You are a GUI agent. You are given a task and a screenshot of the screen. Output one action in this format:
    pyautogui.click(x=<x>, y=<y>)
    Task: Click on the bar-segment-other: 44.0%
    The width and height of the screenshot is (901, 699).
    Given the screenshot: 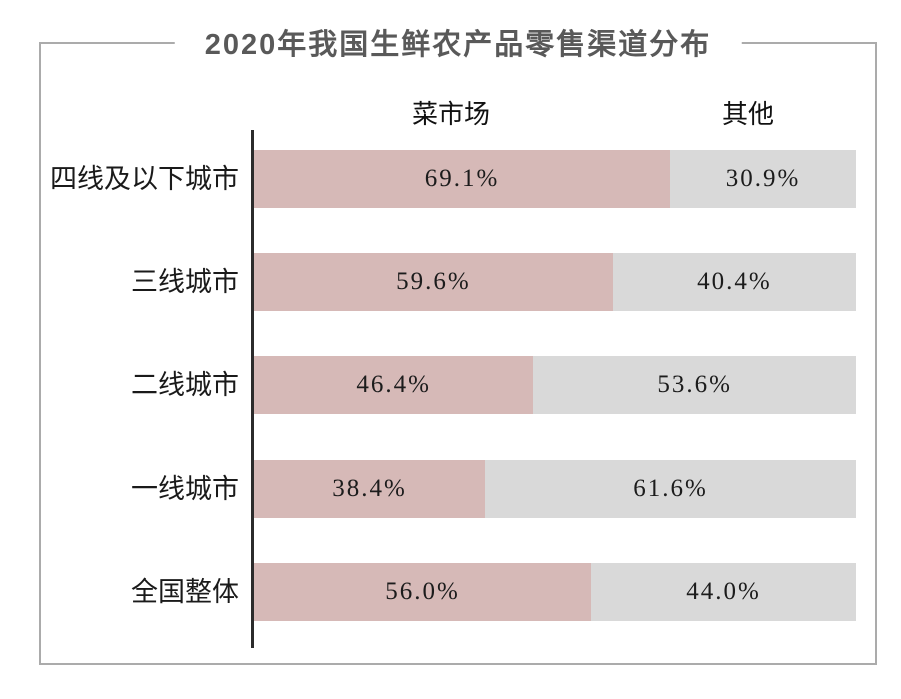 What is the action you would take?
    pyautogui.click(x=723, y=592)
    